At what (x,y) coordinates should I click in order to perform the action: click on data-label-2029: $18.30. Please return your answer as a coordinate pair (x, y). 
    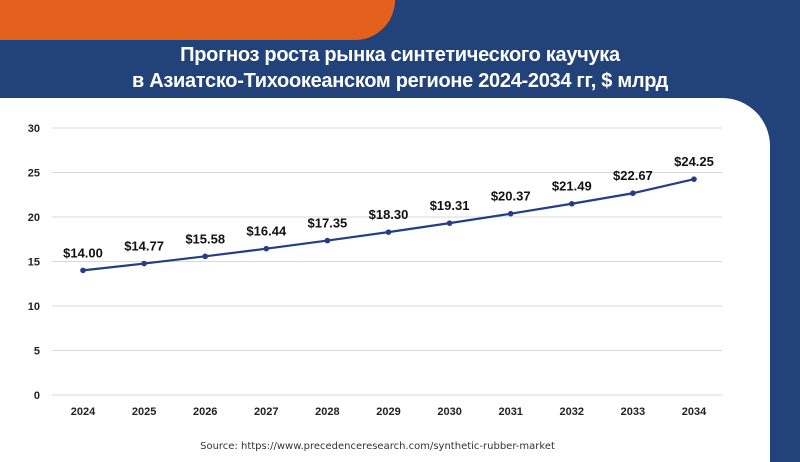
    Looking at the image, I should click on (389, 214).